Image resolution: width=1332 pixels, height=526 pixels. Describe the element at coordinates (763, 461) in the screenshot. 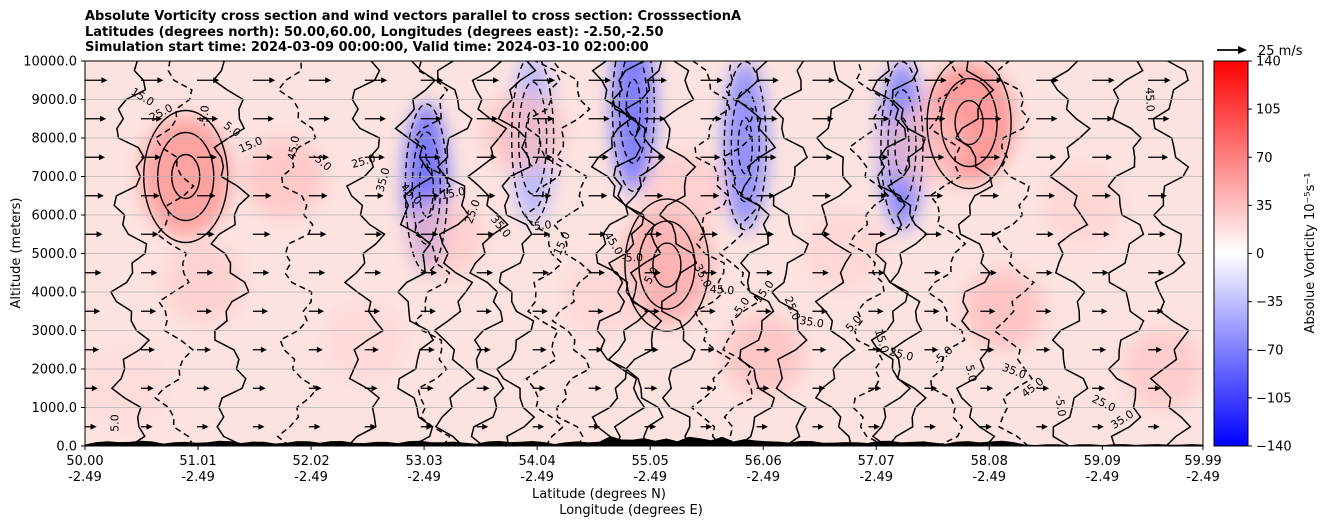

I see `x-tick-label-latitude: 56.06` at that location.